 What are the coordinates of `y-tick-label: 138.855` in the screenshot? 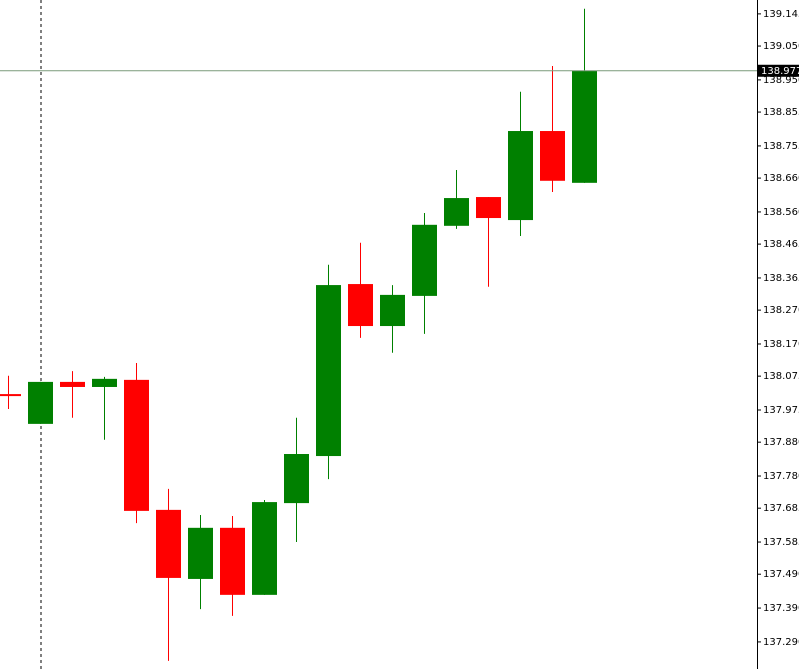 It's located at (781, 112).